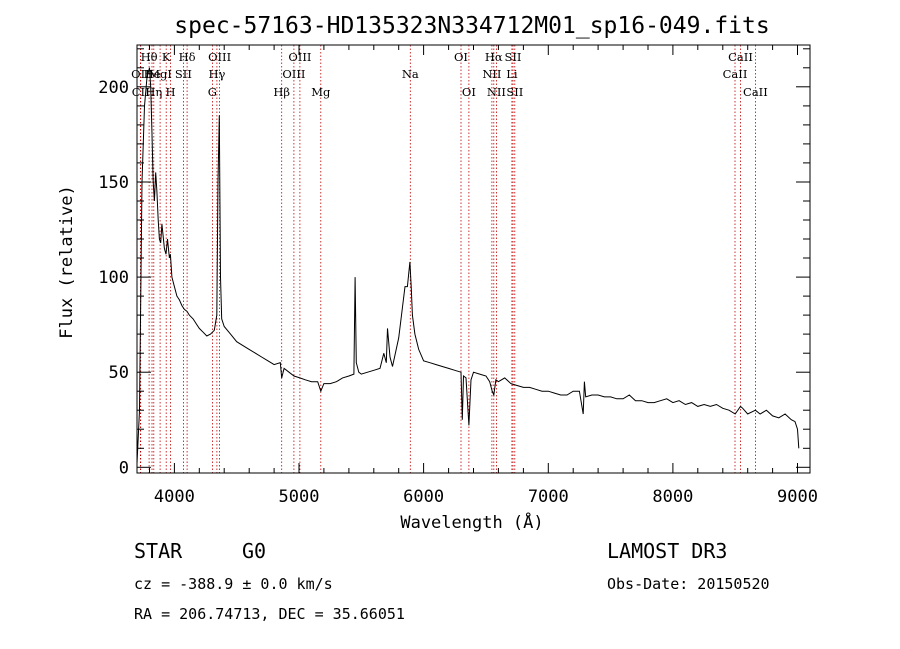  I want to click on y-axis-label: Flux (relative), so click(67, 262).